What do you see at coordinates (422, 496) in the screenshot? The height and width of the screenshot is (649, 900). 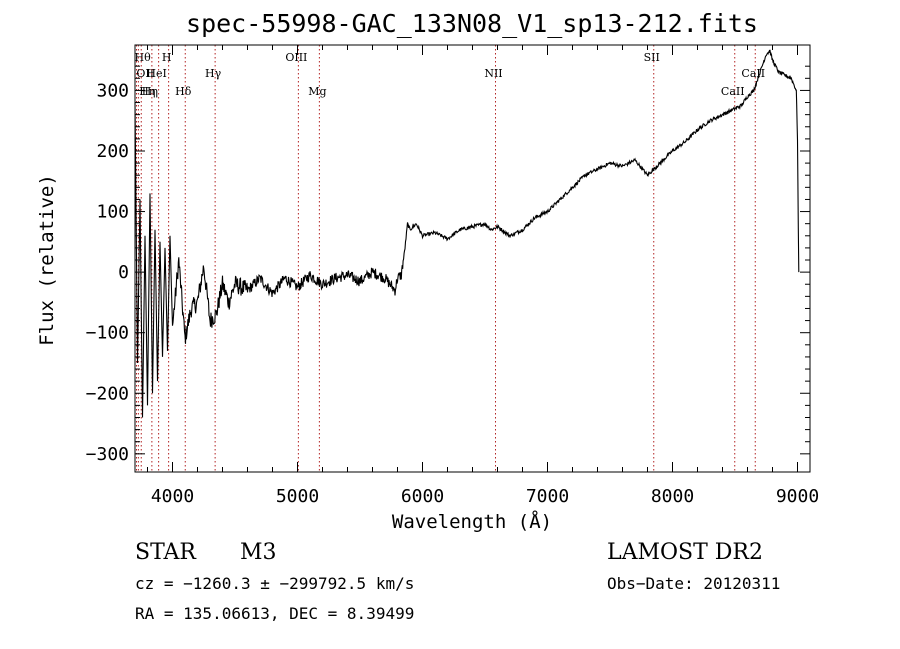 I see `x-tick-label: 6000` at bounding box center [422, 496].